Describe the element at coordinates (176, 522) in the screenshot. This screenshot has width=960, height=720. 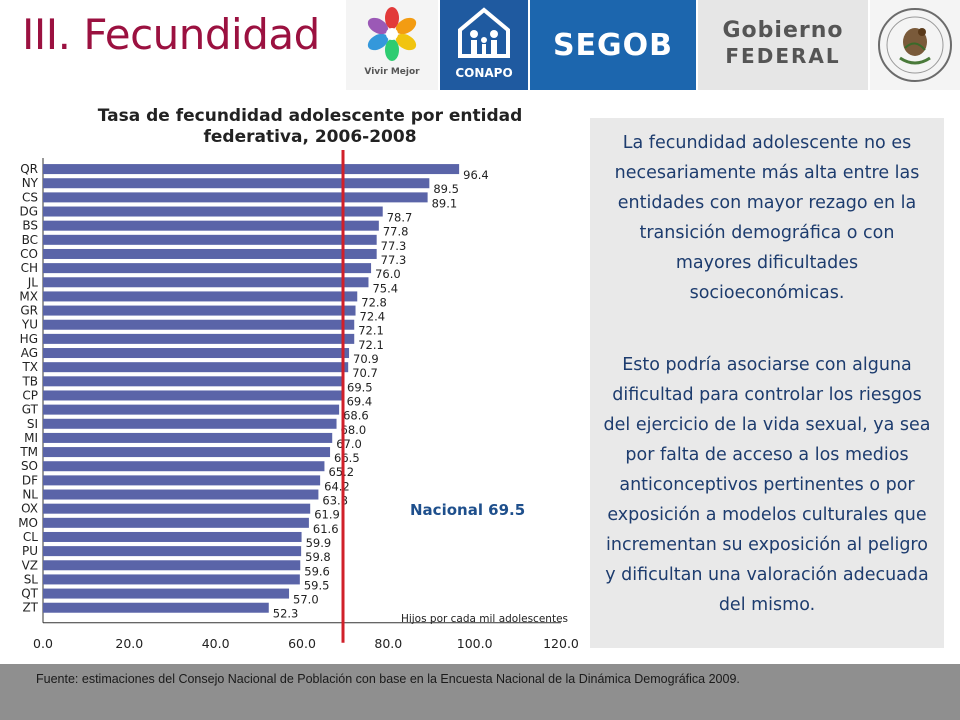
I see `bar-mo` at that location.